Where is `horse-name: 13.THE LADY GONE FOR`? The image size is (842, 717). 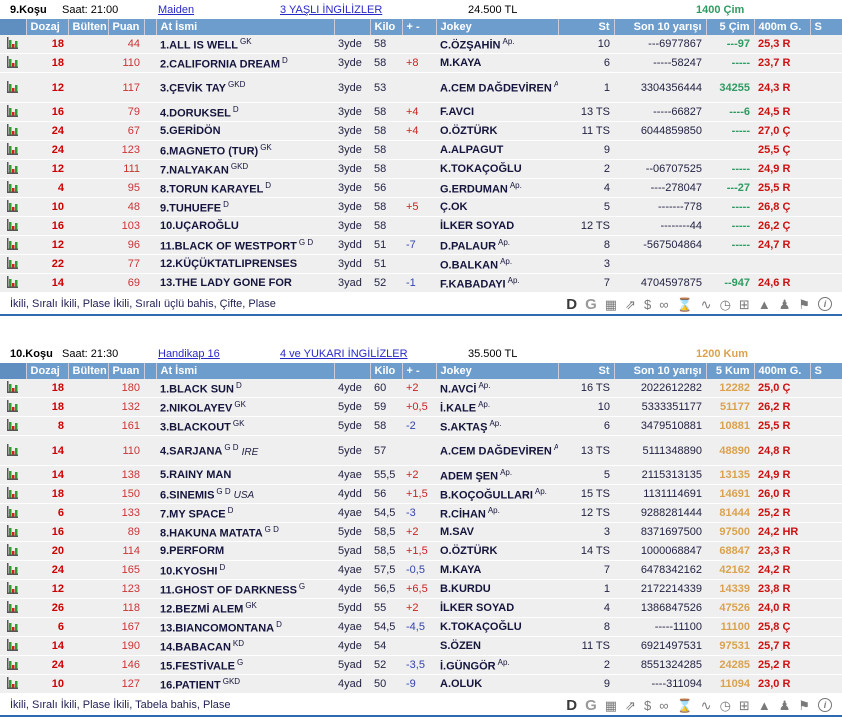
horse-name: 13.THE LADY GONE FOR is located at coordinates (245, 283).